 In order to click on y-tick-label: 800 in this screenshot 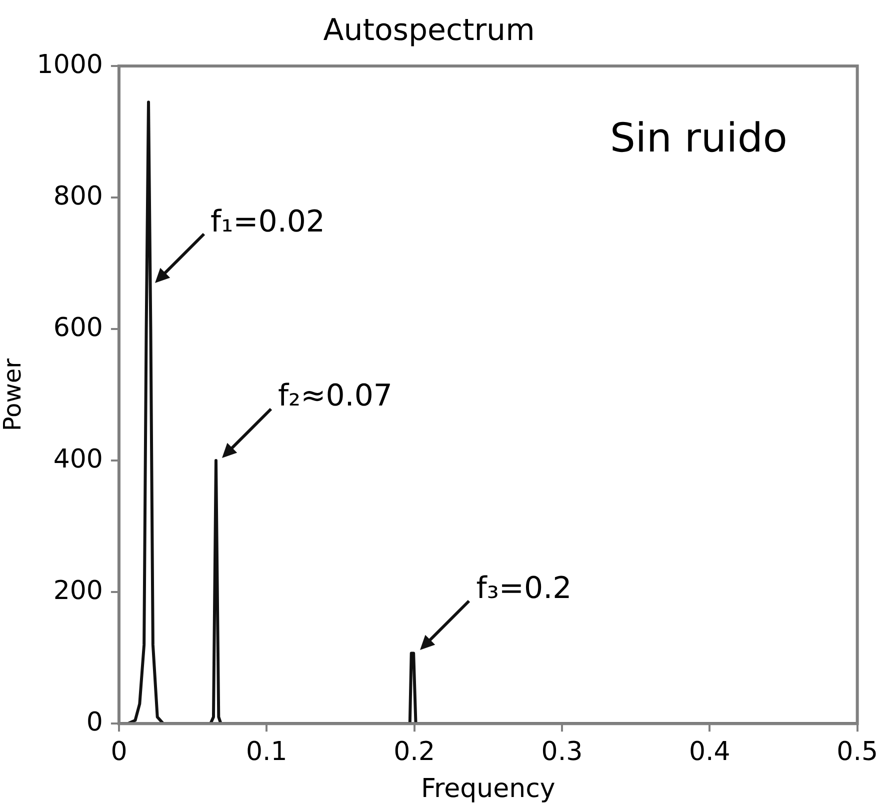, I will do `click(78, 196)`.